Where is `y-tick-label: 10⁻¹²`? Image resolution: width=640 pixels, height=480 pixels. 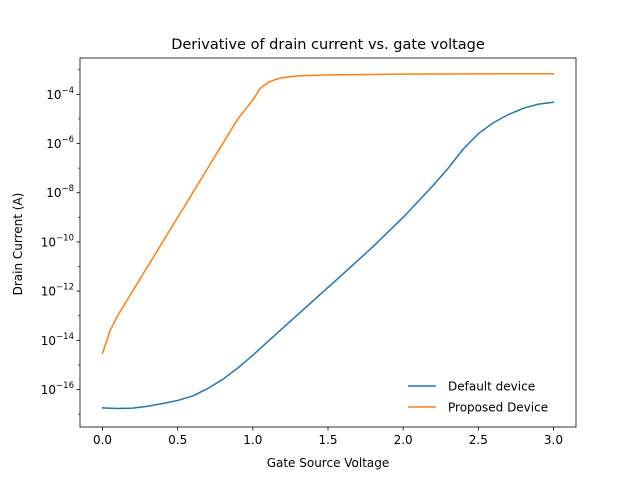 y-tick-label: 10⁻¹² is located at coordinates (57, 291).